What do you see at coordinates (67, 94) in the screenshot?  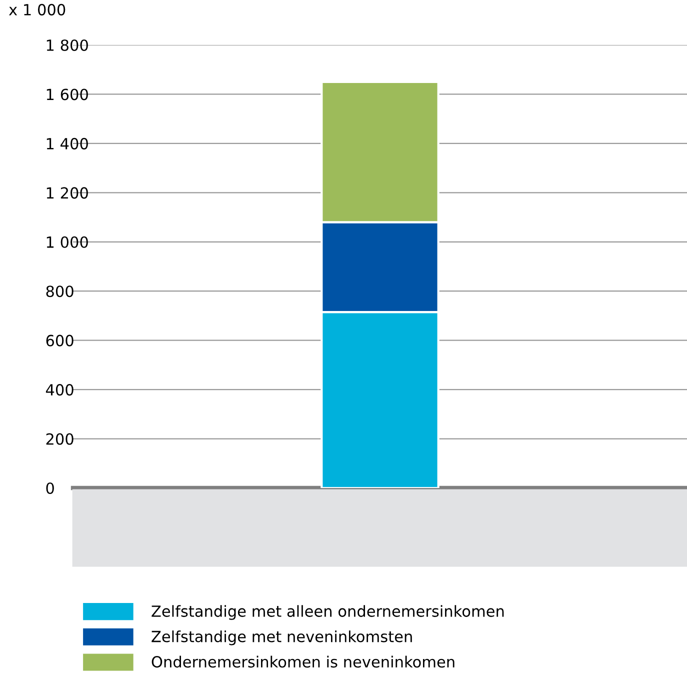 I see `y-tick-label: 1 600` at bounding box center [67, 94].